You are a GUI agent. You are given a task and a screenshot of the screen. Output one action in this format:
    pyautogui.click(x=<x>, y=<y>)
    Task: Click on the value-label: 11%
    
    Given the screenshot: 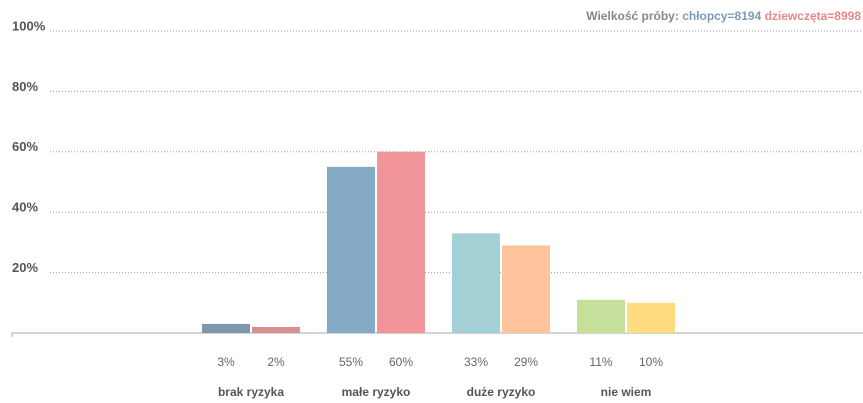 What is the action you would take?
    pyautogui.click(x=600, y=362)
    